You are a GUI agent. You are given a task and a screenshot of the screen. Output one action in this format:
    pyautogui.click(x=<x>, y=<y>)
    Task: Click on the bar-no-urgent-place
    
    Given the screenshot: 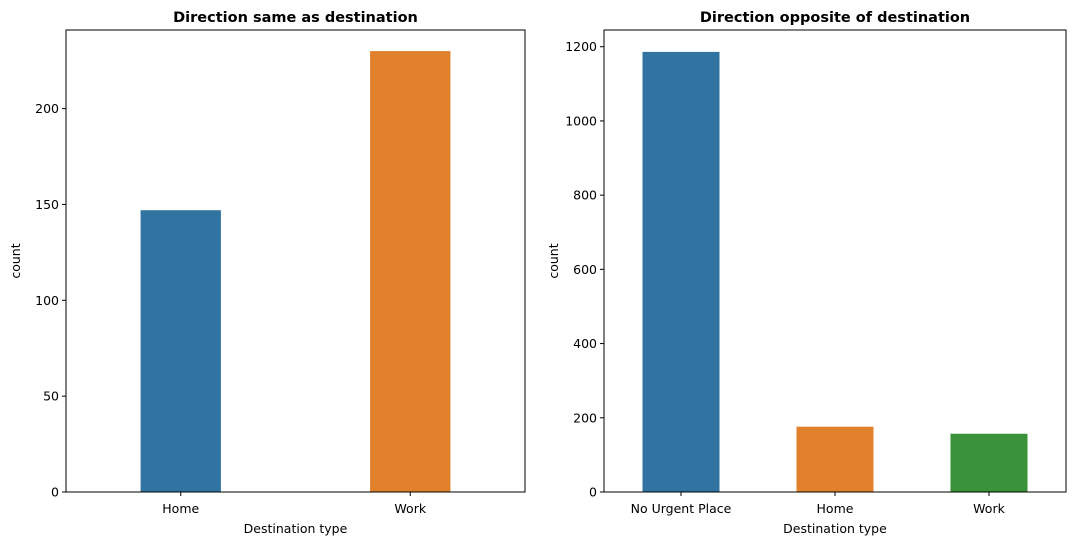 What is the action you would take?
    pyautogui.click(x=681, y=271)
    